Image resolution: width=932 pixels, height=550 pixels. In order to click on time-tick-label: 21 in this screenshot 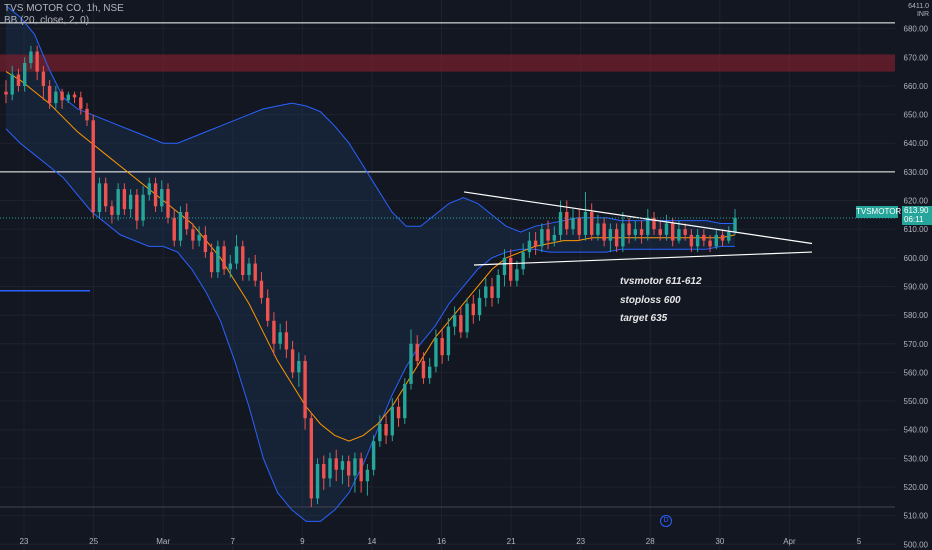, I will do `click(511, 541)`.